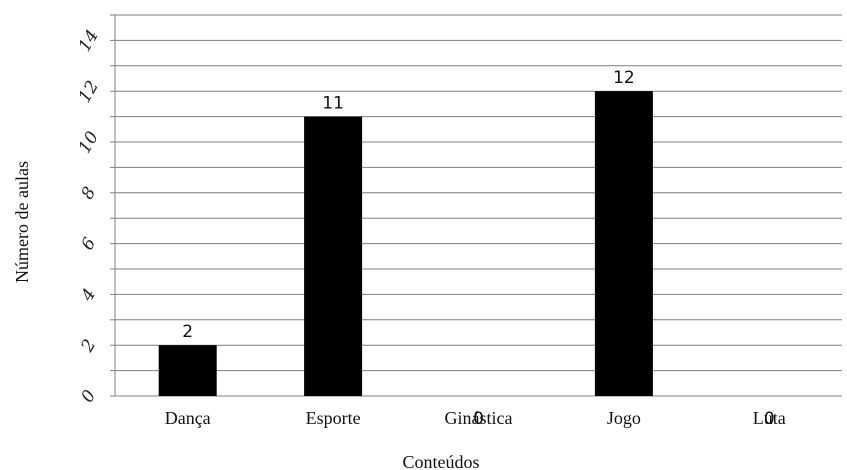 The width and height of the screenshot is (847, 470). Describe the element at coordinates (333, 104) in the screenshot. I see `data-label: 11` at that location.